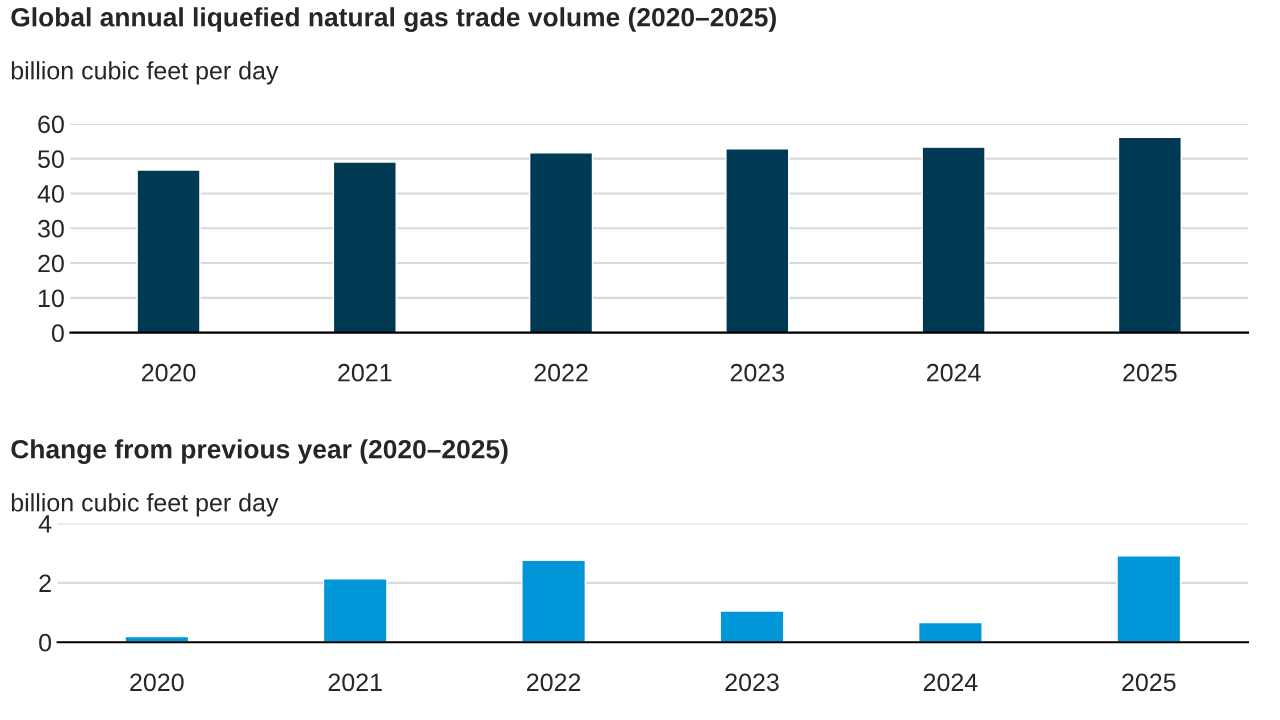  I want to click on y-tick-label: 20, so click(51, 263).